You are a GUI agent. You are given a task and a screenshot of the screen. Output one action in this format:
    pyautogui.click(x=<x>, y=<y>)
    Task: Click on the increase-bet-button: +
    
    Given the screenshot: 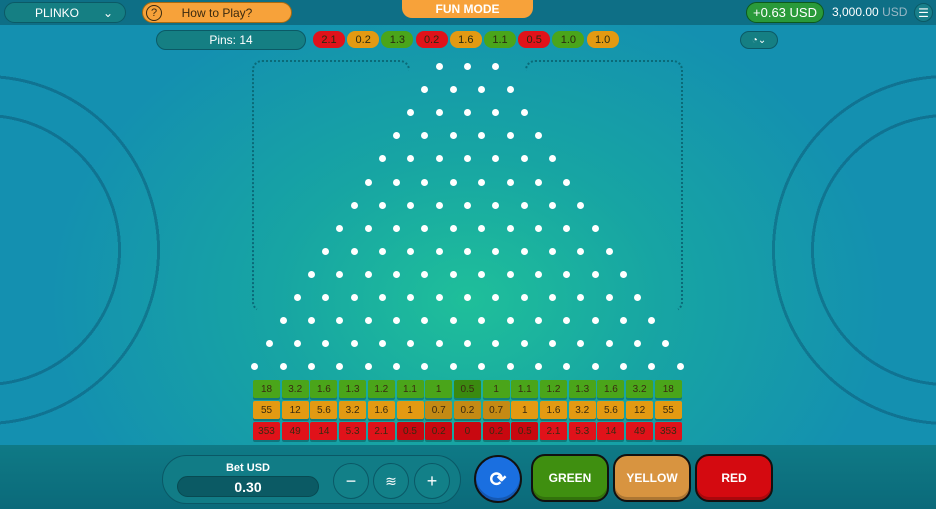 What is the action you would take?
    pyautogui.click(x=432, y=481)
    